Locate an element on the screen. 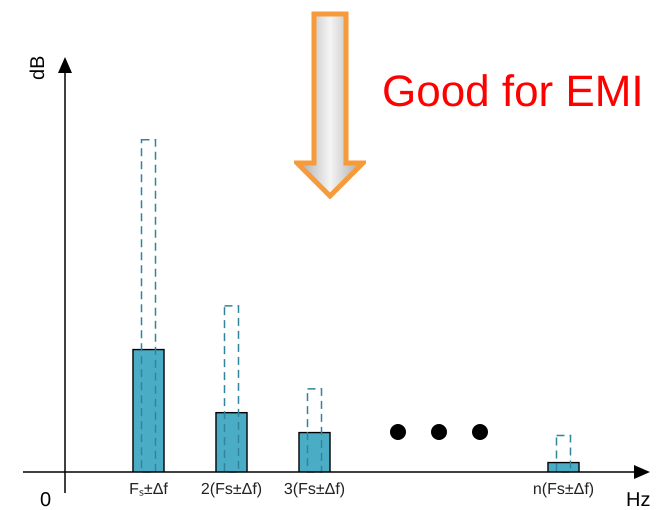 The image size is (667, 510). x-axis-title: Hz is located at coordinates (638, 499).